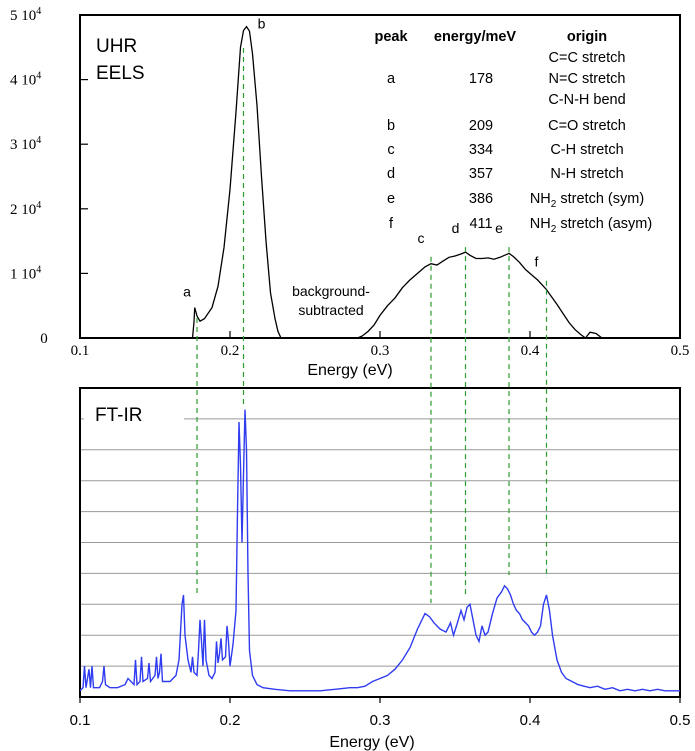 This screenshot has height=751, width=695. Describe the element at coordinates (604, 224) in the screenshot. I see `peak-f-origin-post: stretch (asym)` at that location.